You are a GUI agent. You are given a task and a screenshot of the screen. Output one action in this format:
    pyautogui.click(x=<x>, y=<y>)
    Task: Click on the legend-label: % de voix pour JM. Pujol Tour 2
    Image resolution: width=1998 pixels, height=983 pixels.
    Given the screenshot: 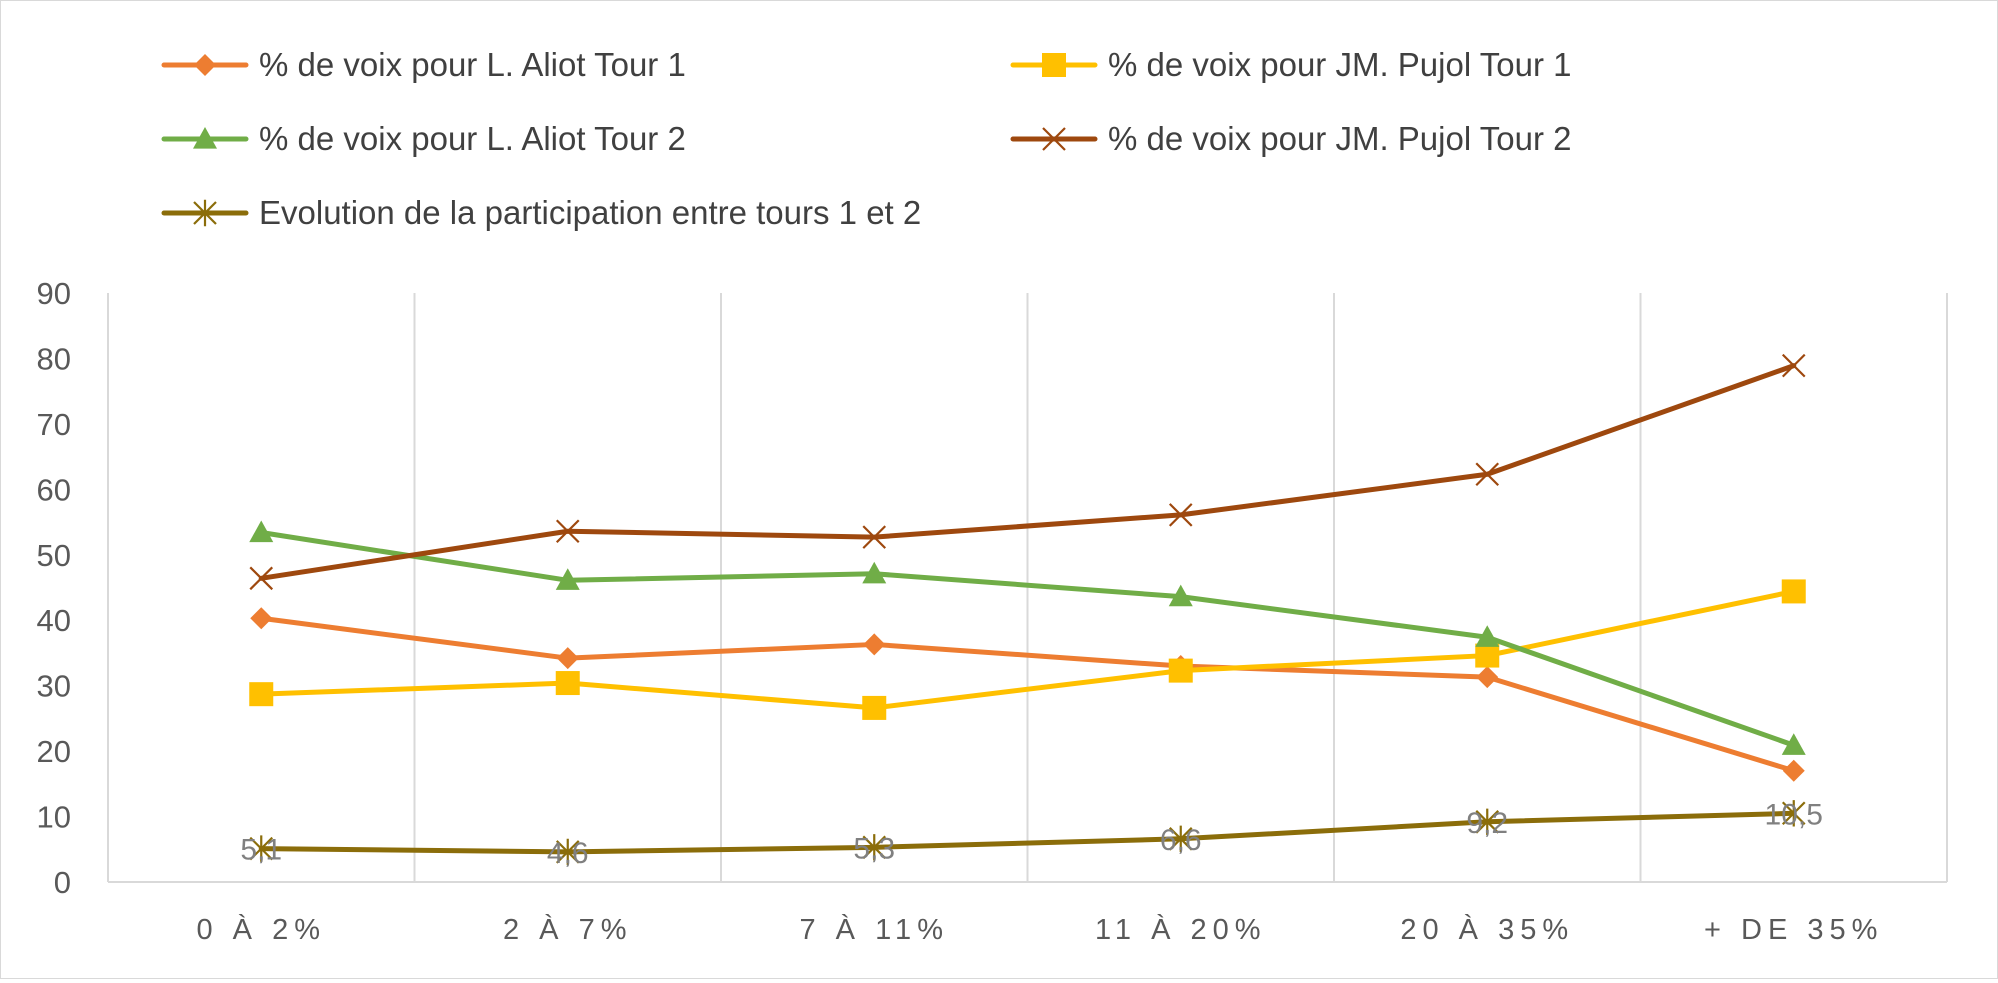 What is the action you would take?
    pyautogui.click(x=1339, y=138)
    